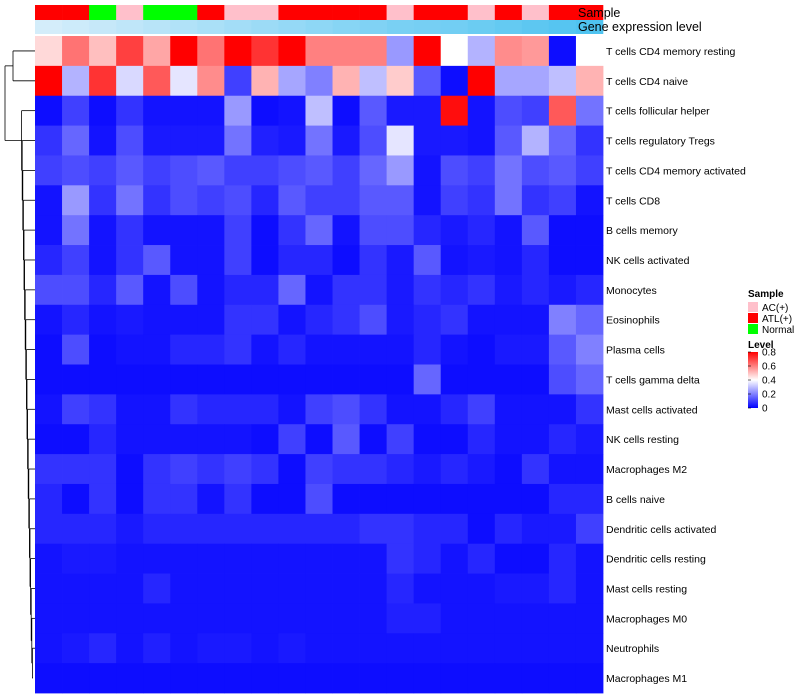  What do you see at coordinates (765, 409) in the screenshot?
I see `legend-tick-label: 0` at bounding box center [765, 409].